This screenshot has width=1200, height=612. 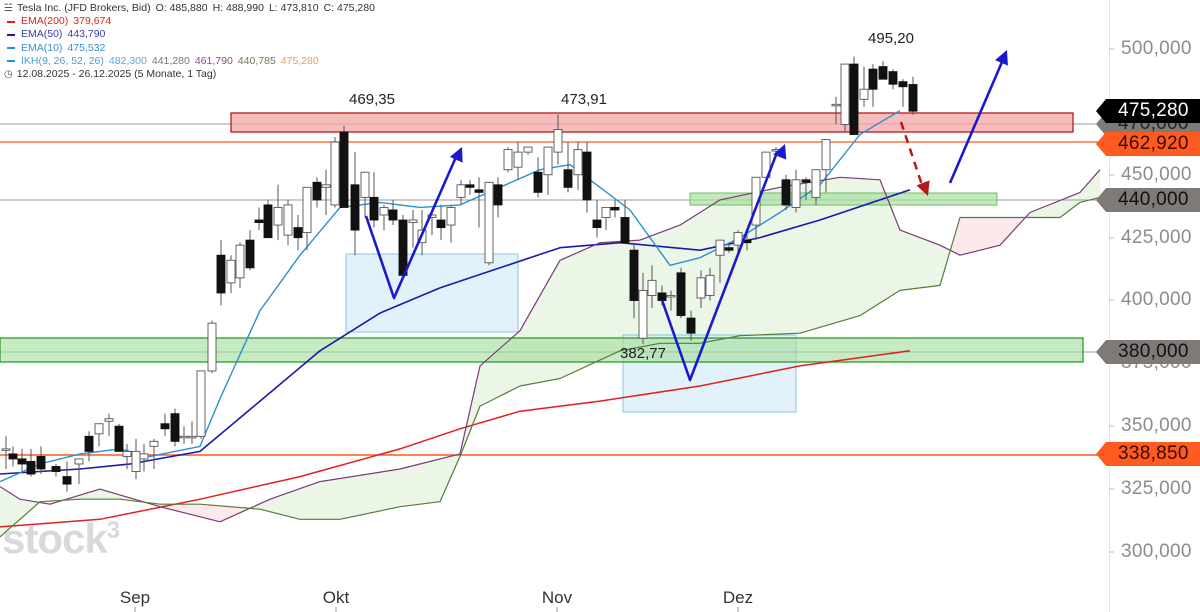 What do you see at coordinates (1148, 144) in the screenshot?
I see `price-tag-462920: 462,920` at bounding box center [1148, 144].